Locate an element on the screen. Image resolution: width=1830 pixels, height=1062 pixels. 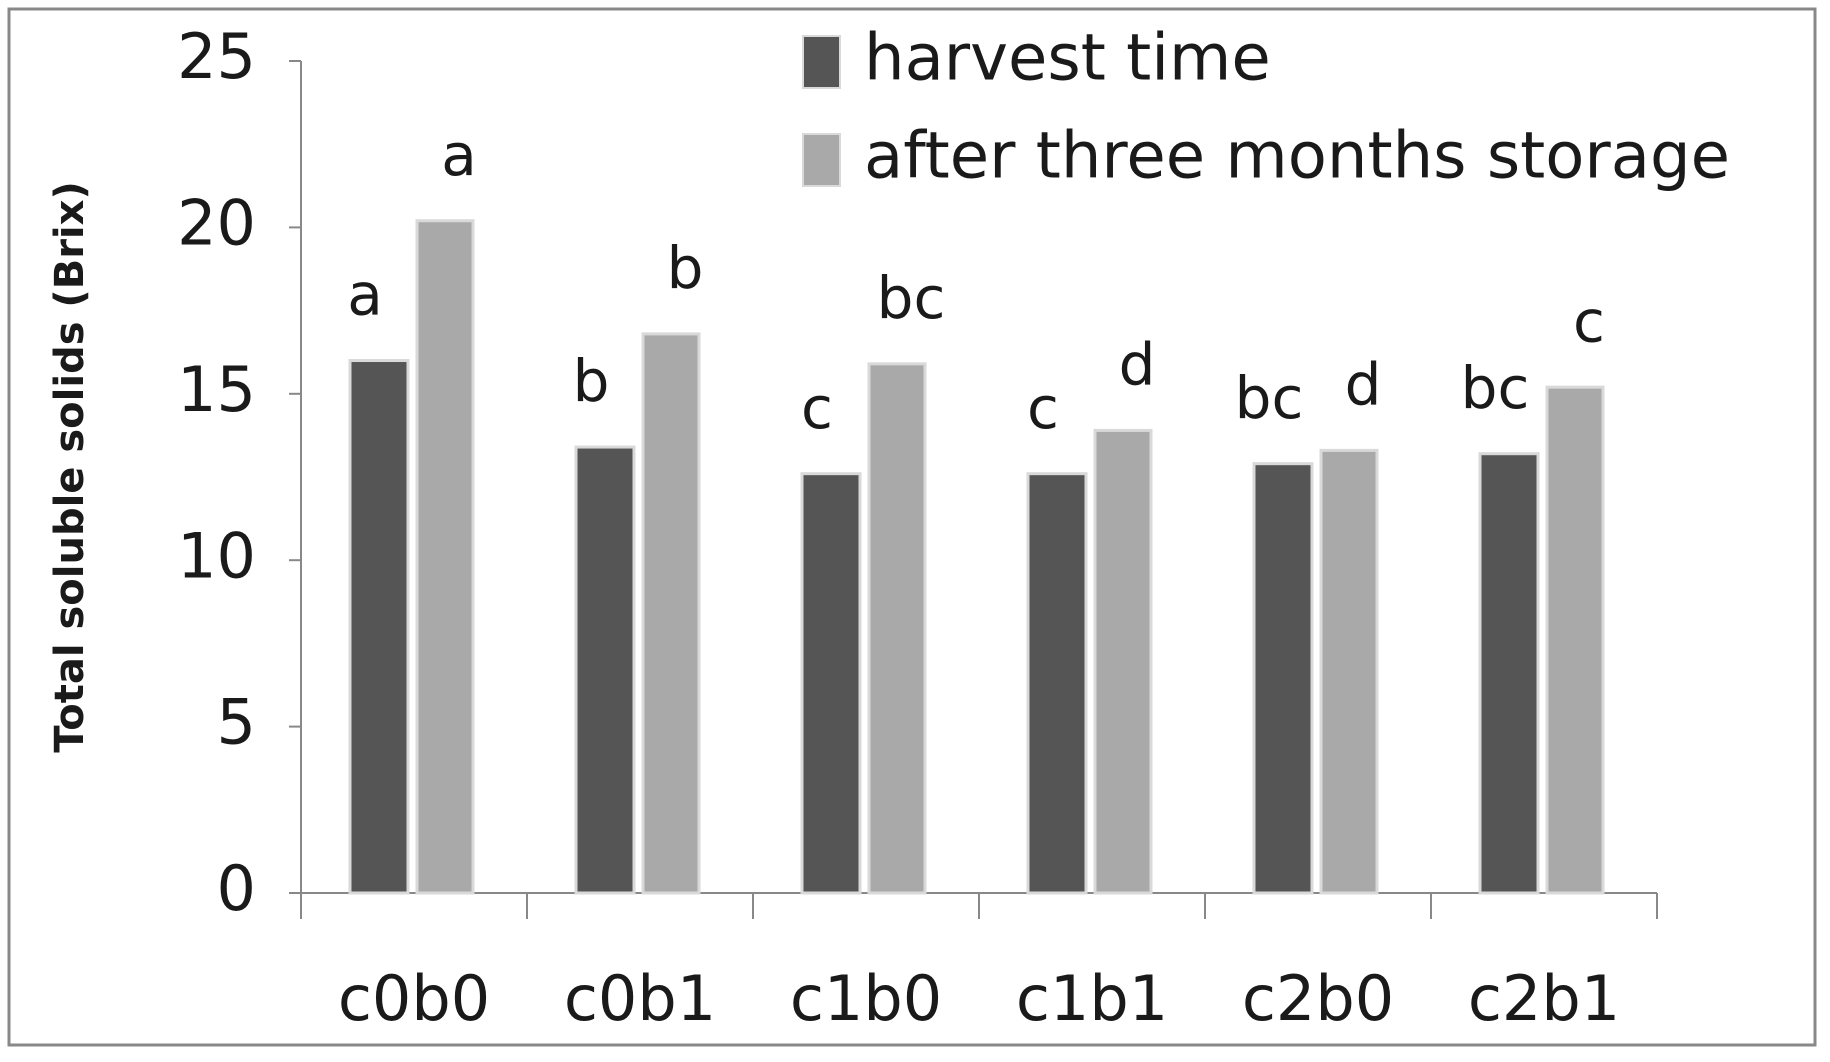
y-tick-label: 10 is located at coordinates (216, 555).